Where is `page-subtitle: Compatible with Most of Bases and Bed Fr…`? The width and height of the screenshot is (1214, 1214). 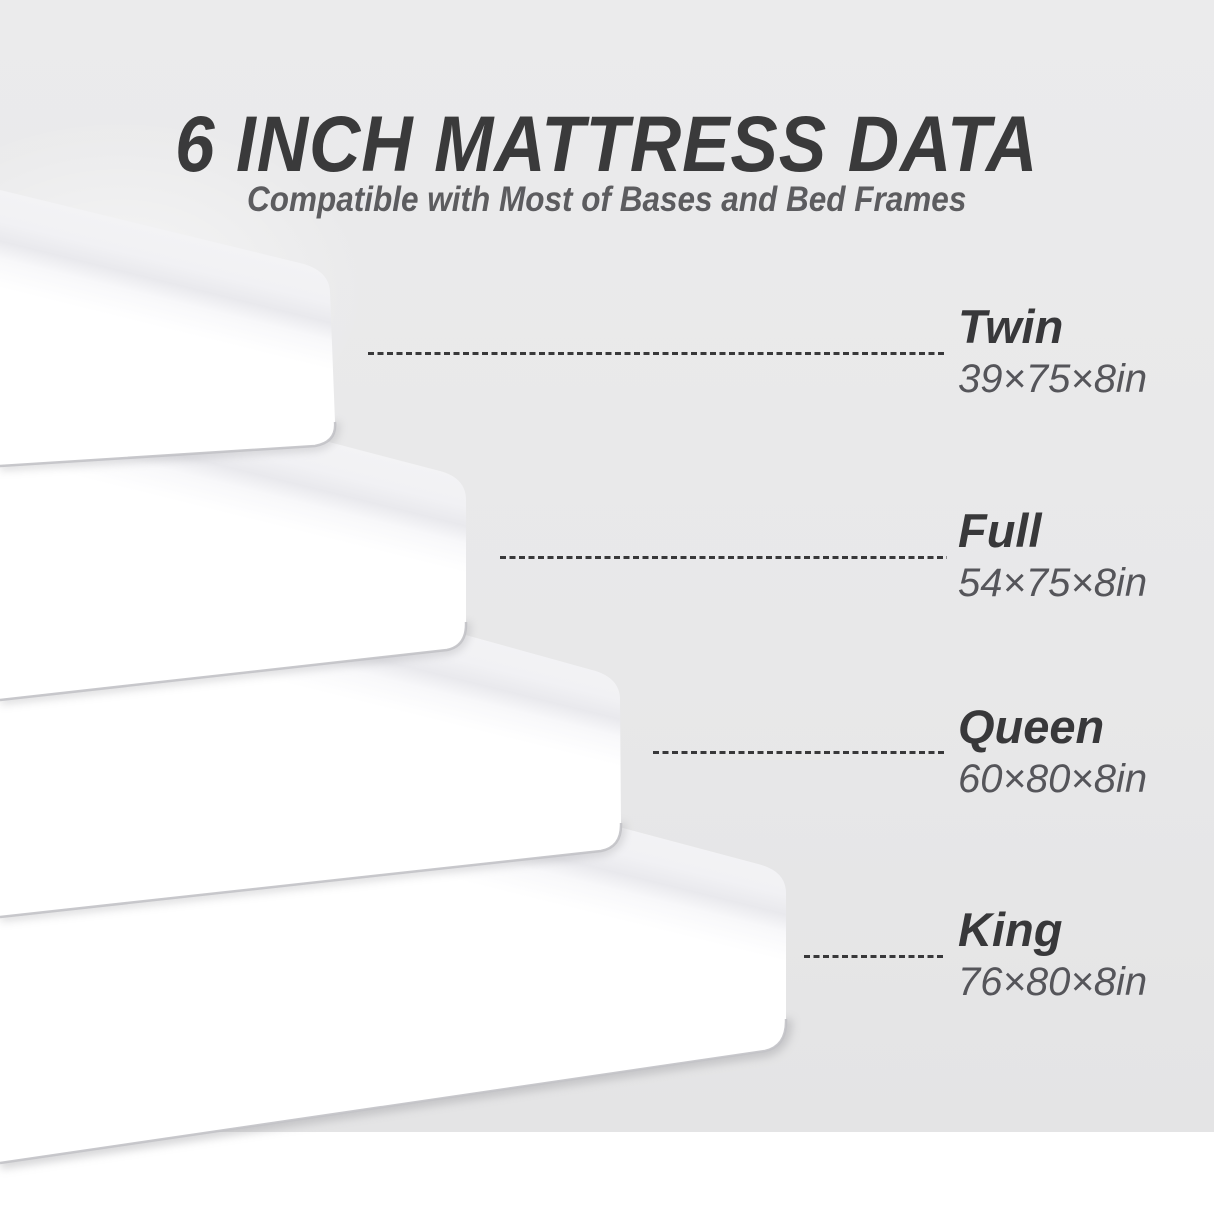
page-subtitle: Compatible with Most of Bases and Bed Fr… is located at coordinates (607, 200).